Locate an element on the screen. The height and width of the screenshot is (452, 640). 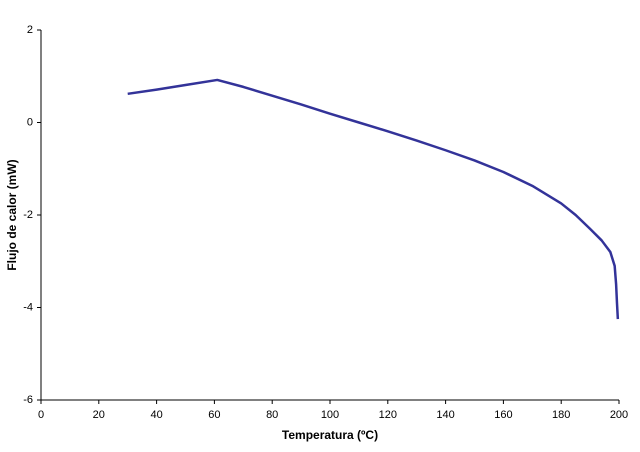
x-tick-label: 160 is located at coordinates (503, 415).